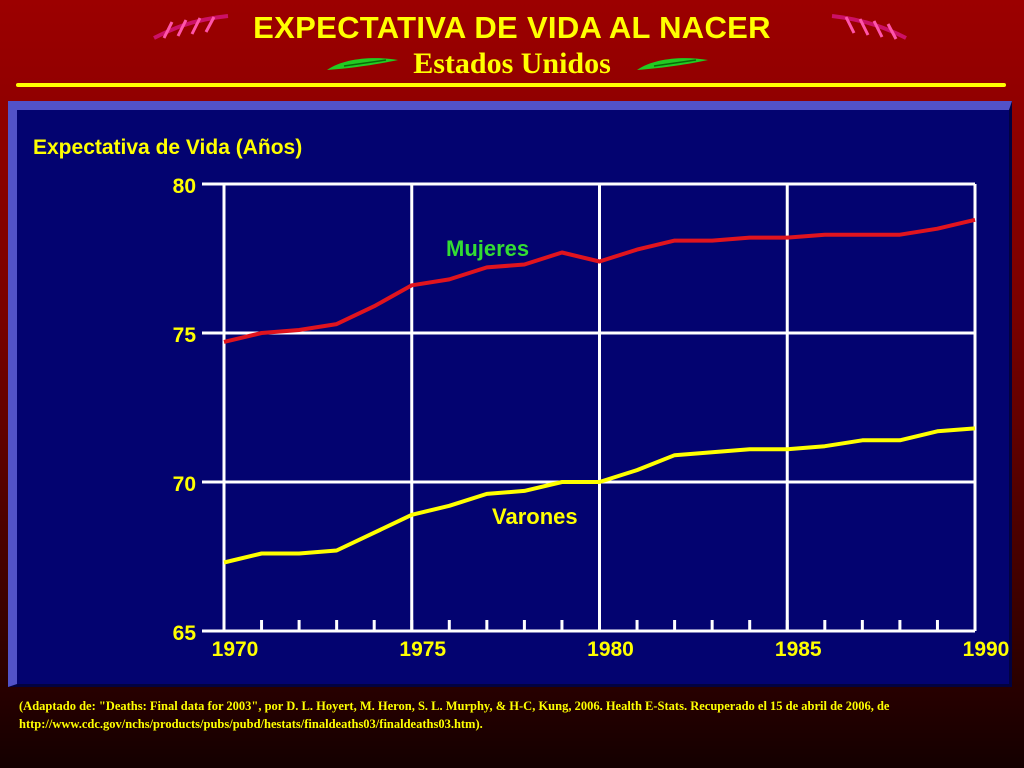 Image resolution: width=1024 pixels, height=768 pixels. I want to click on y-tick-label: 70, so click(184, 484).